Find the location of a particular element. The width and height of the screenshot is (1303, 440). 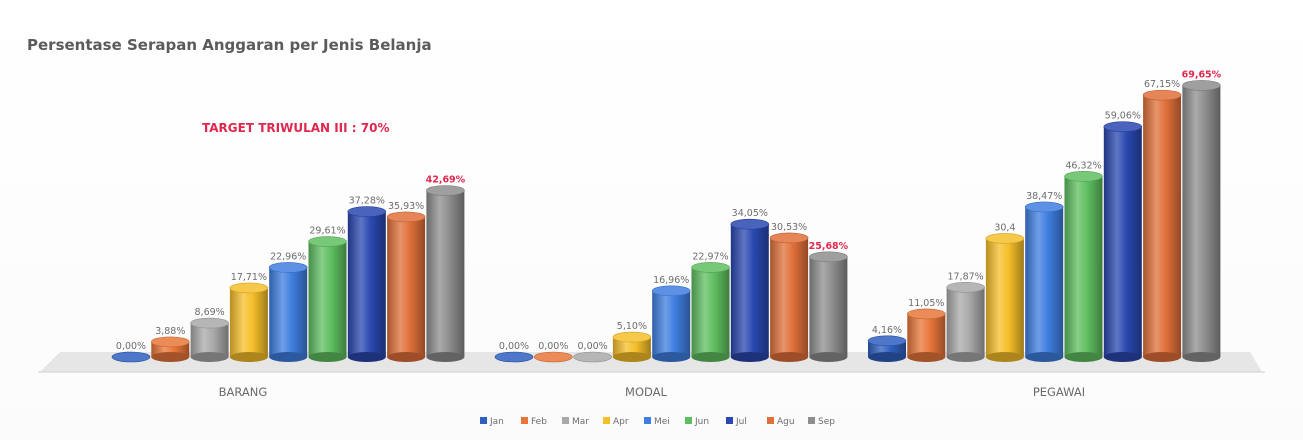

data-label-barang-mar: 8,69% is located at coordinates (210, 312).